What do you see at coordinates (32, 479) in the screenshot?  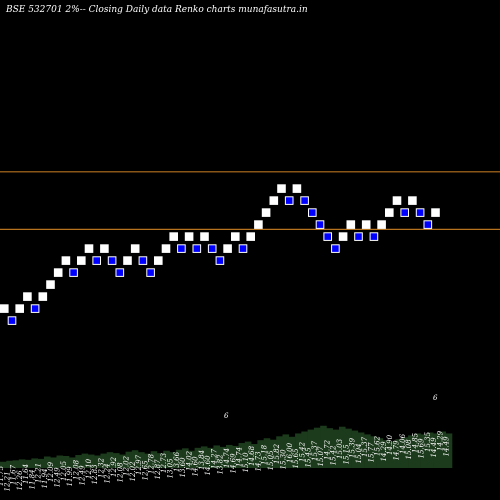 I see `price-label: 11.84` at bounding box center [32, 479].